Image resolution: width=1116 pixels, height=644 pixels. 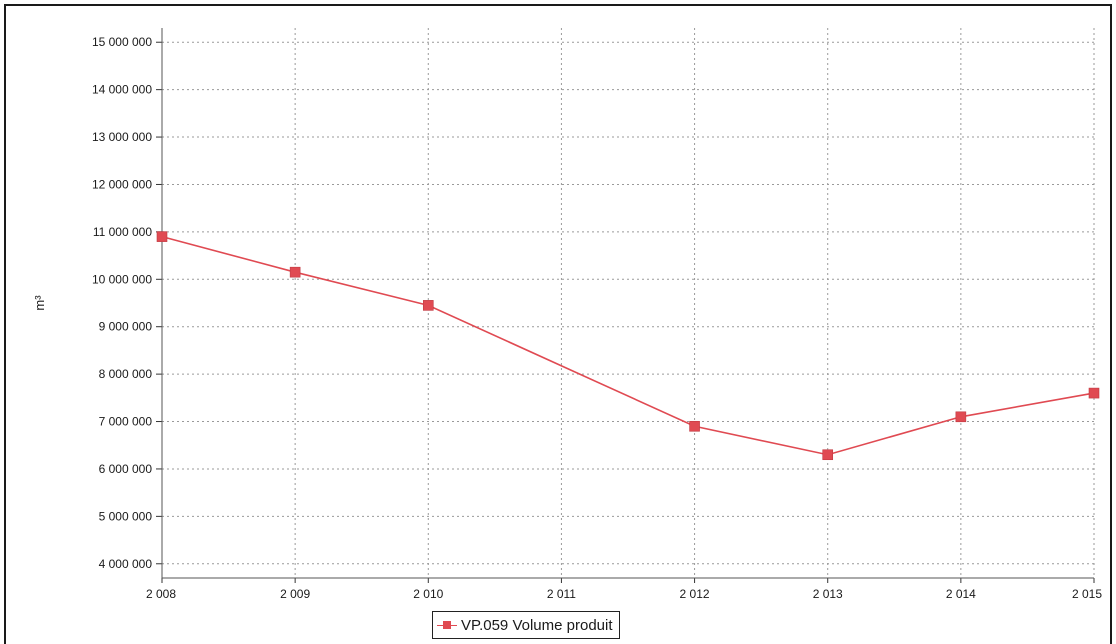 What do you see at coordinates (122, 279) in the screenshot?
I see `y-tick-label: 10 000 000` at bounding box center [122, 279].